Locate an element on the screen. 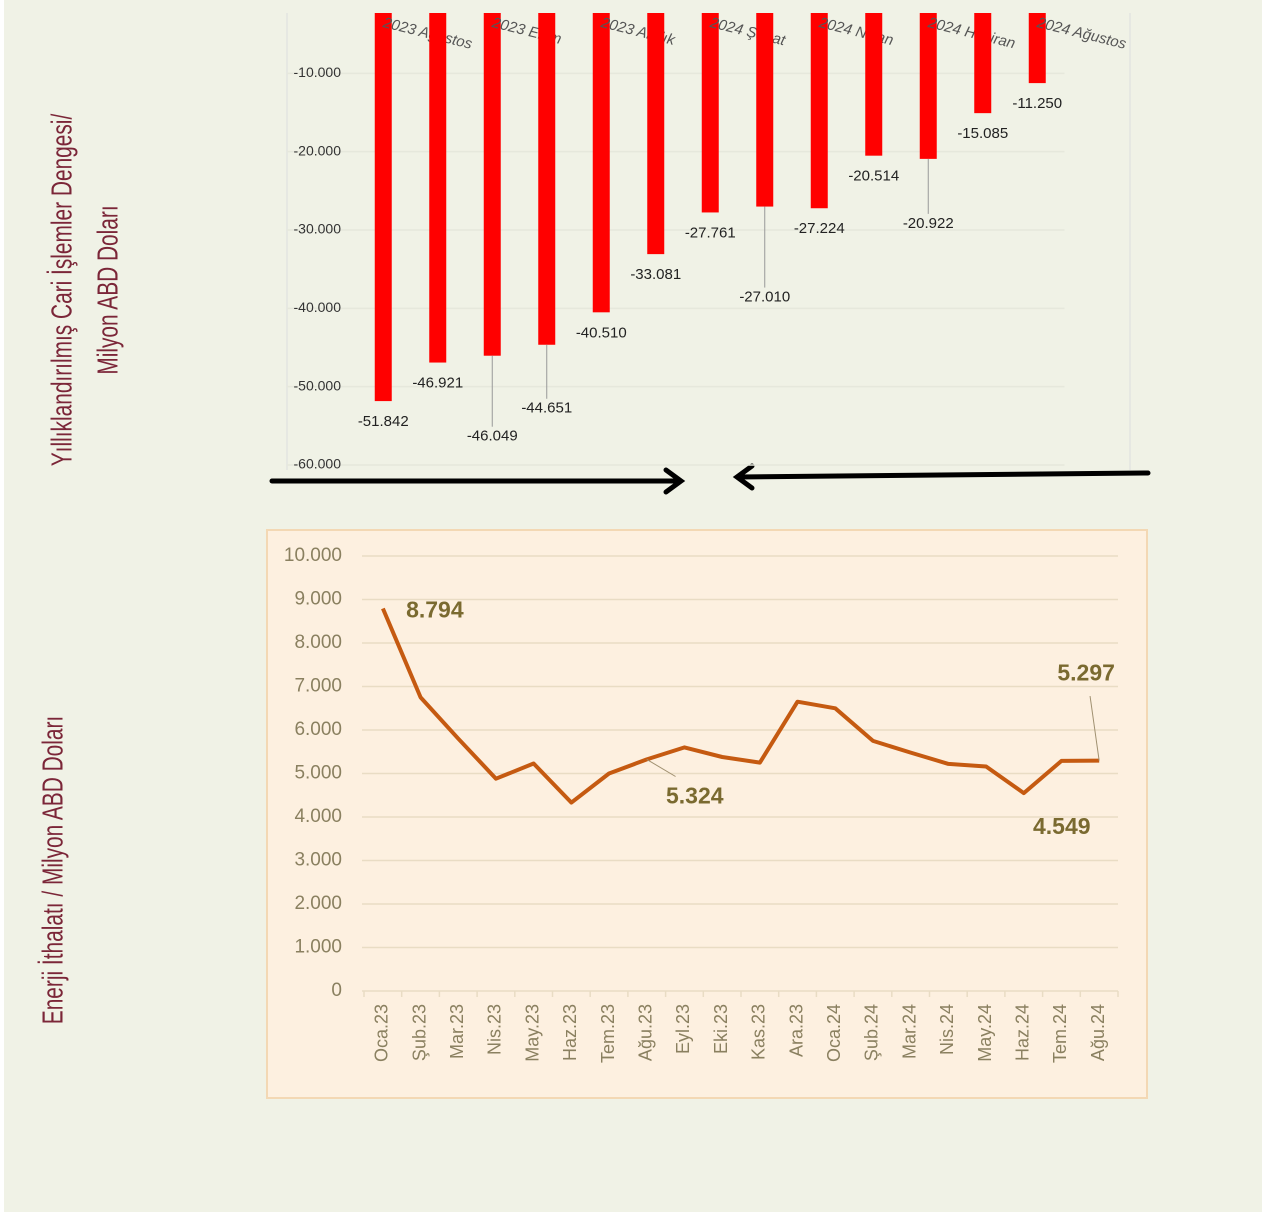  value-label: -27.010 is located at coordinates (764, 297).